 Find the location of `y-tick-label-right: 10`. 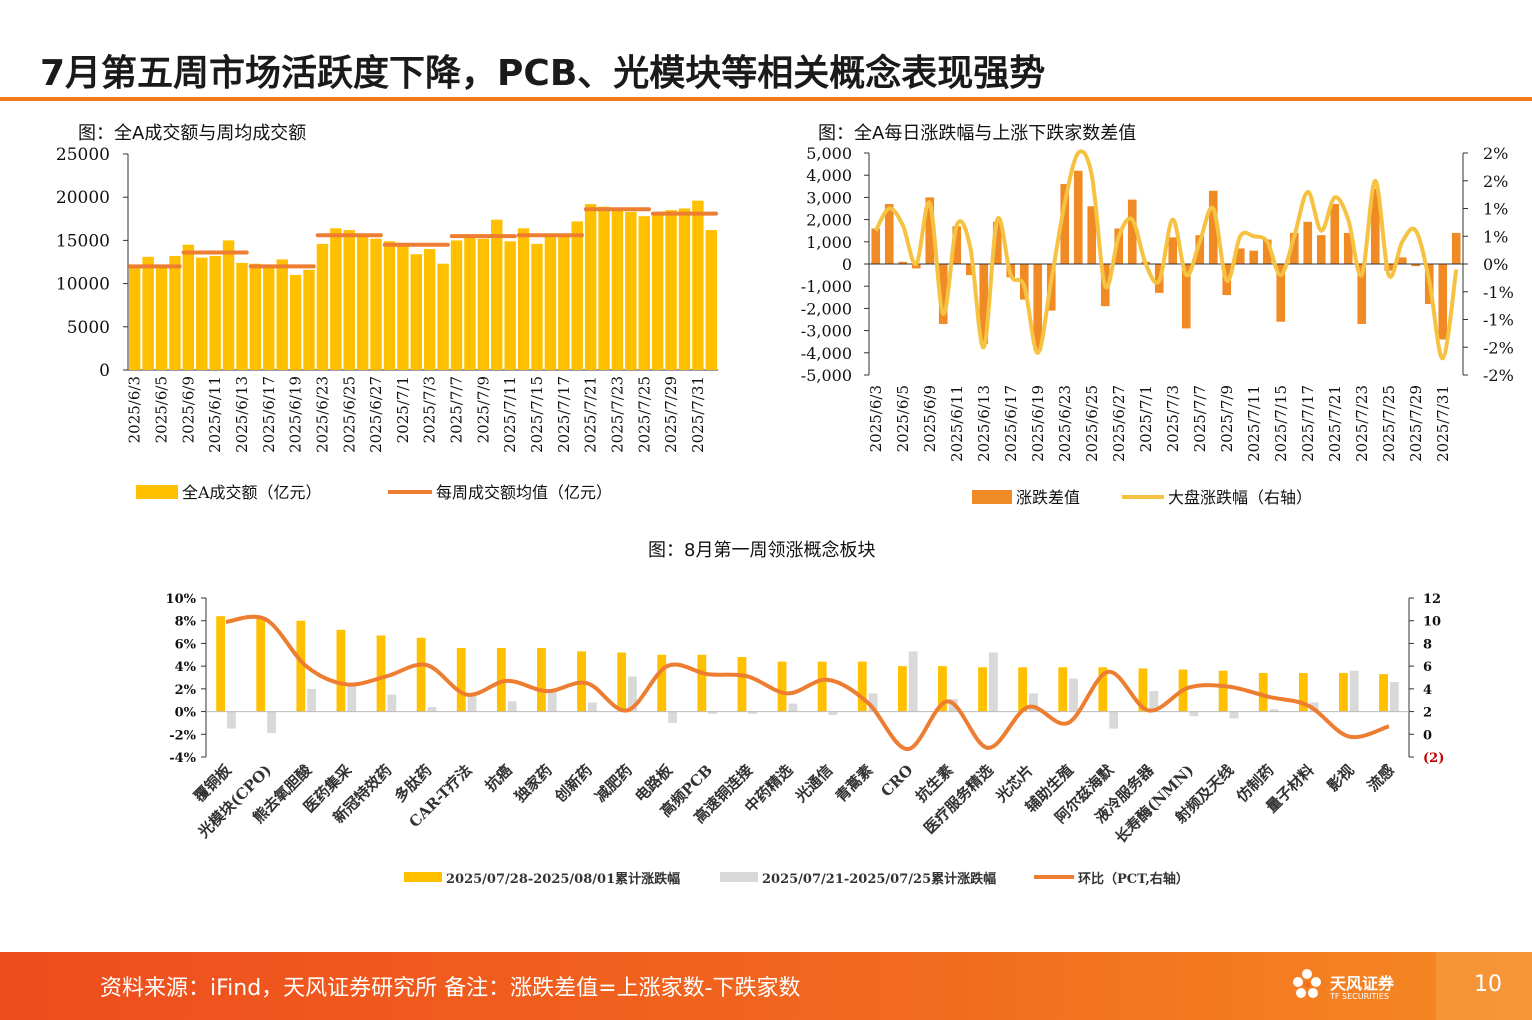

y-tick-label-right: 10 is located at coordinates (1432, 622).